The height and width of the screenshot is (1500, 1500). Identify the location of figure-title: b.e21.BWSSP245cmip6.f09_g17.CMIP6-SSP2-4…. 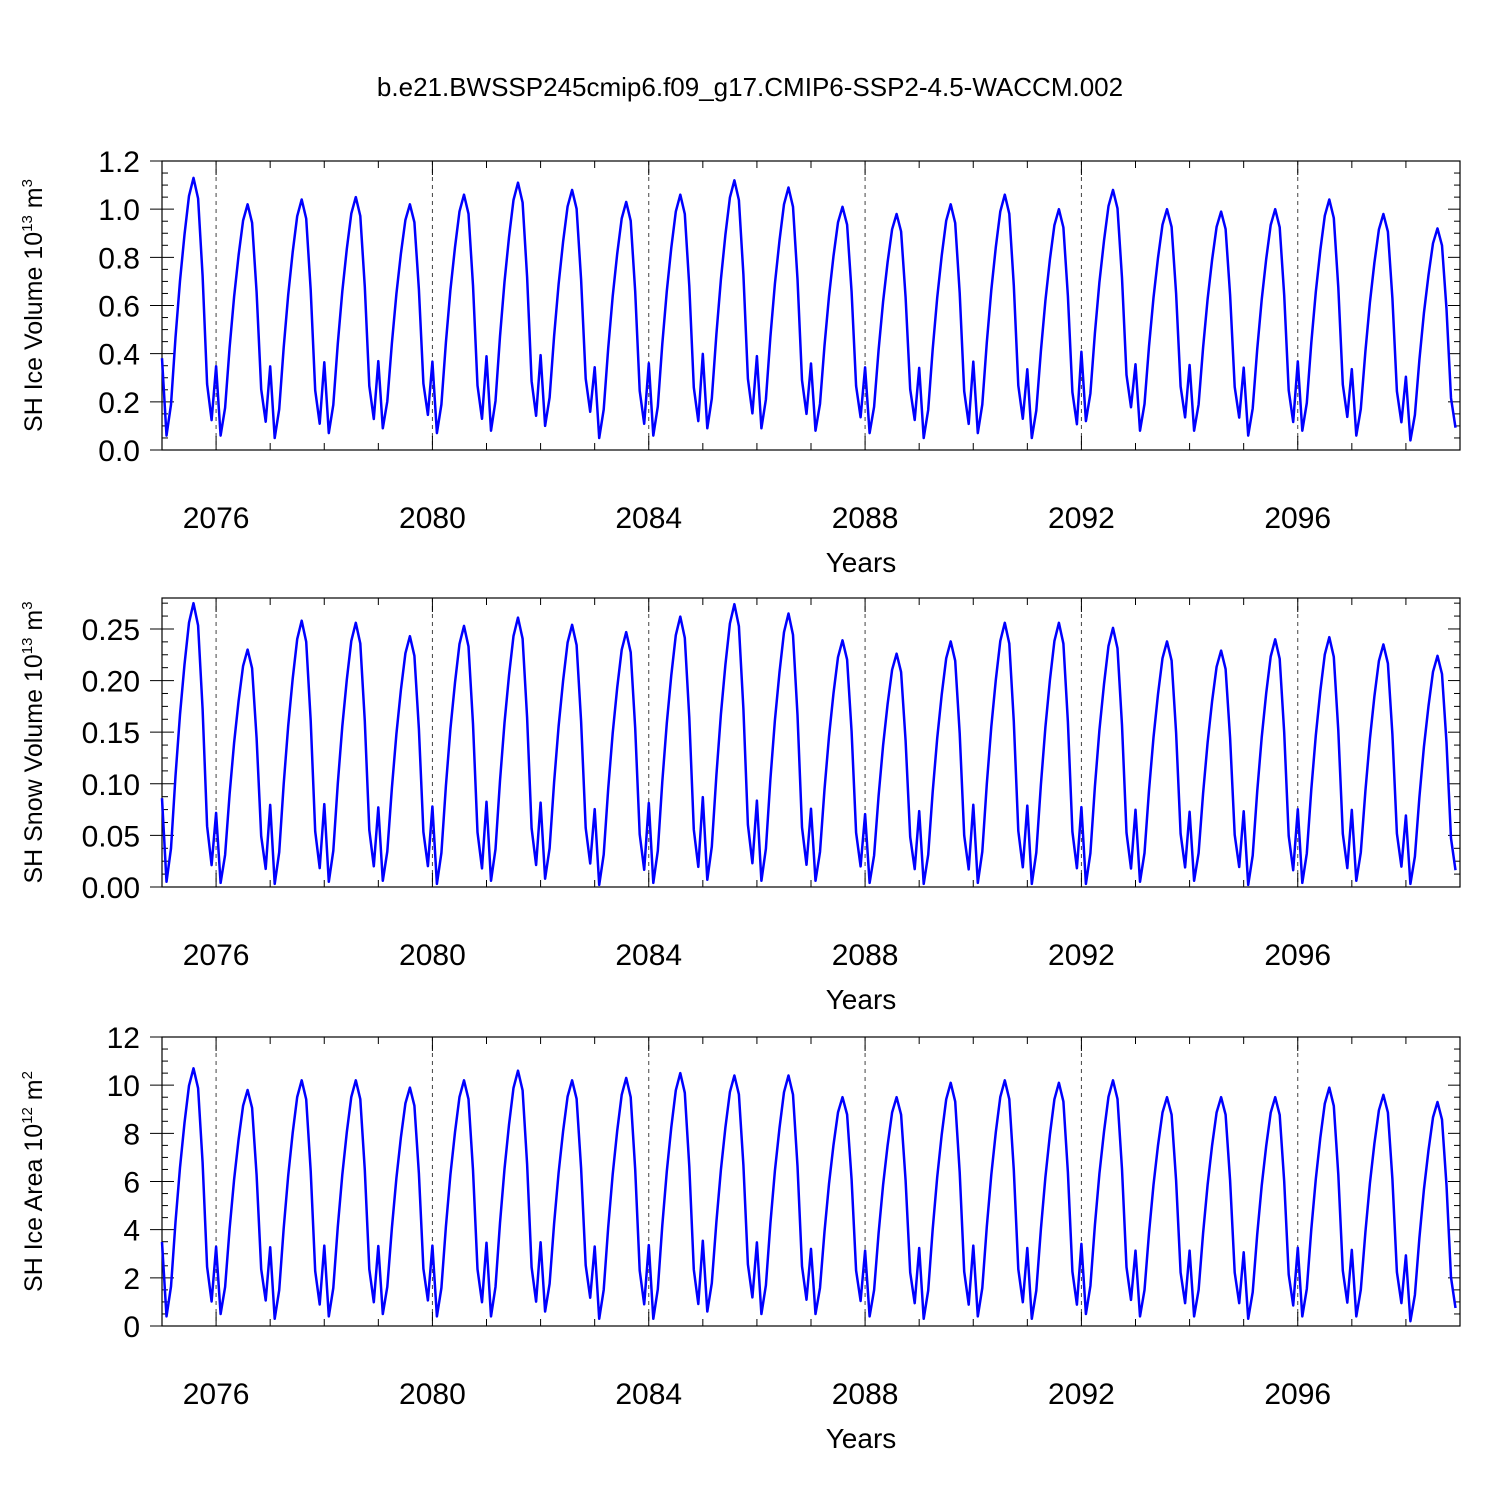
(750, 87).